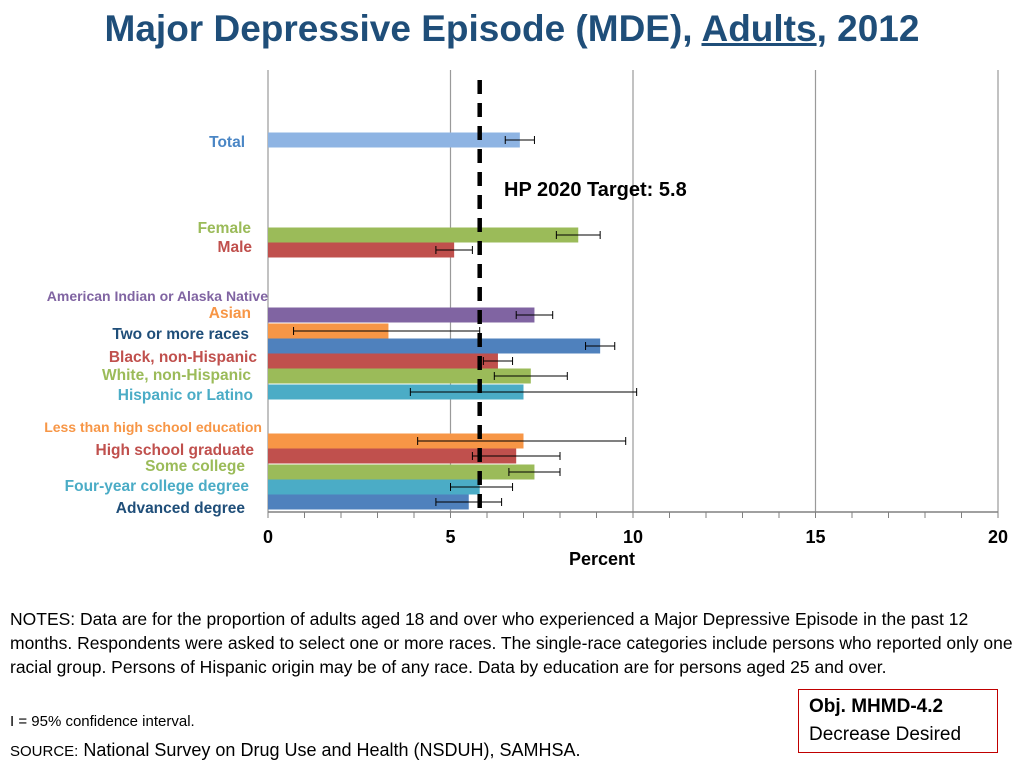 The width and height of the screenshot is (1024, 768). What do you see at coordinates (595, 190) in the screenshot?
I see `target-label: HP 2020 Target: 5.8` at bounding box center [595, 190].